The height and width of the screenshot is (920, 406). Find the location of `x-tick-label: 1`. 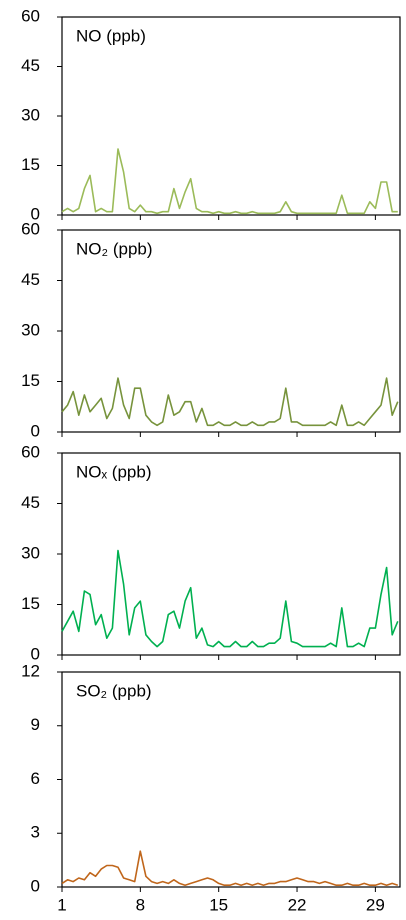

x-tick-label: 1 is located at coordinates (61, 904).